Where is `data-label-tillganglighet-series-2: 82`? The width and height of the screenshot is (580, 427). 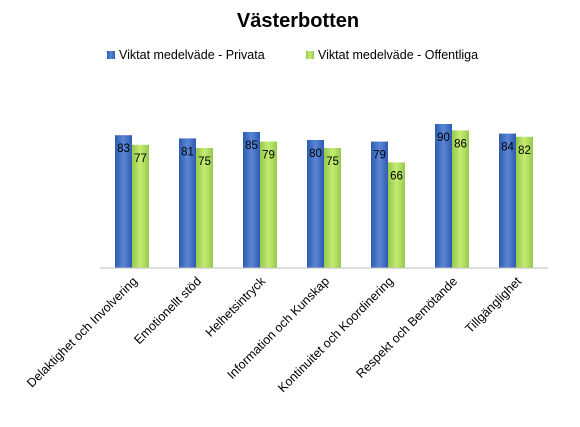
data-label-tillganglighet-series-2: 82 is located at coordinates (524, 151).